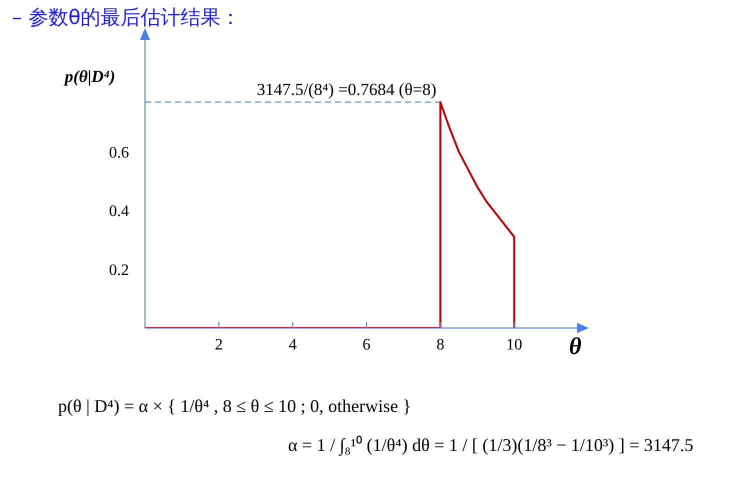 This screenshot has height=481, width=732. What do you see at coordinates (89, 76) in the screenshot?
I see `y-axis-title: p(θ|D⁴)` at bounding box center [89, 76].